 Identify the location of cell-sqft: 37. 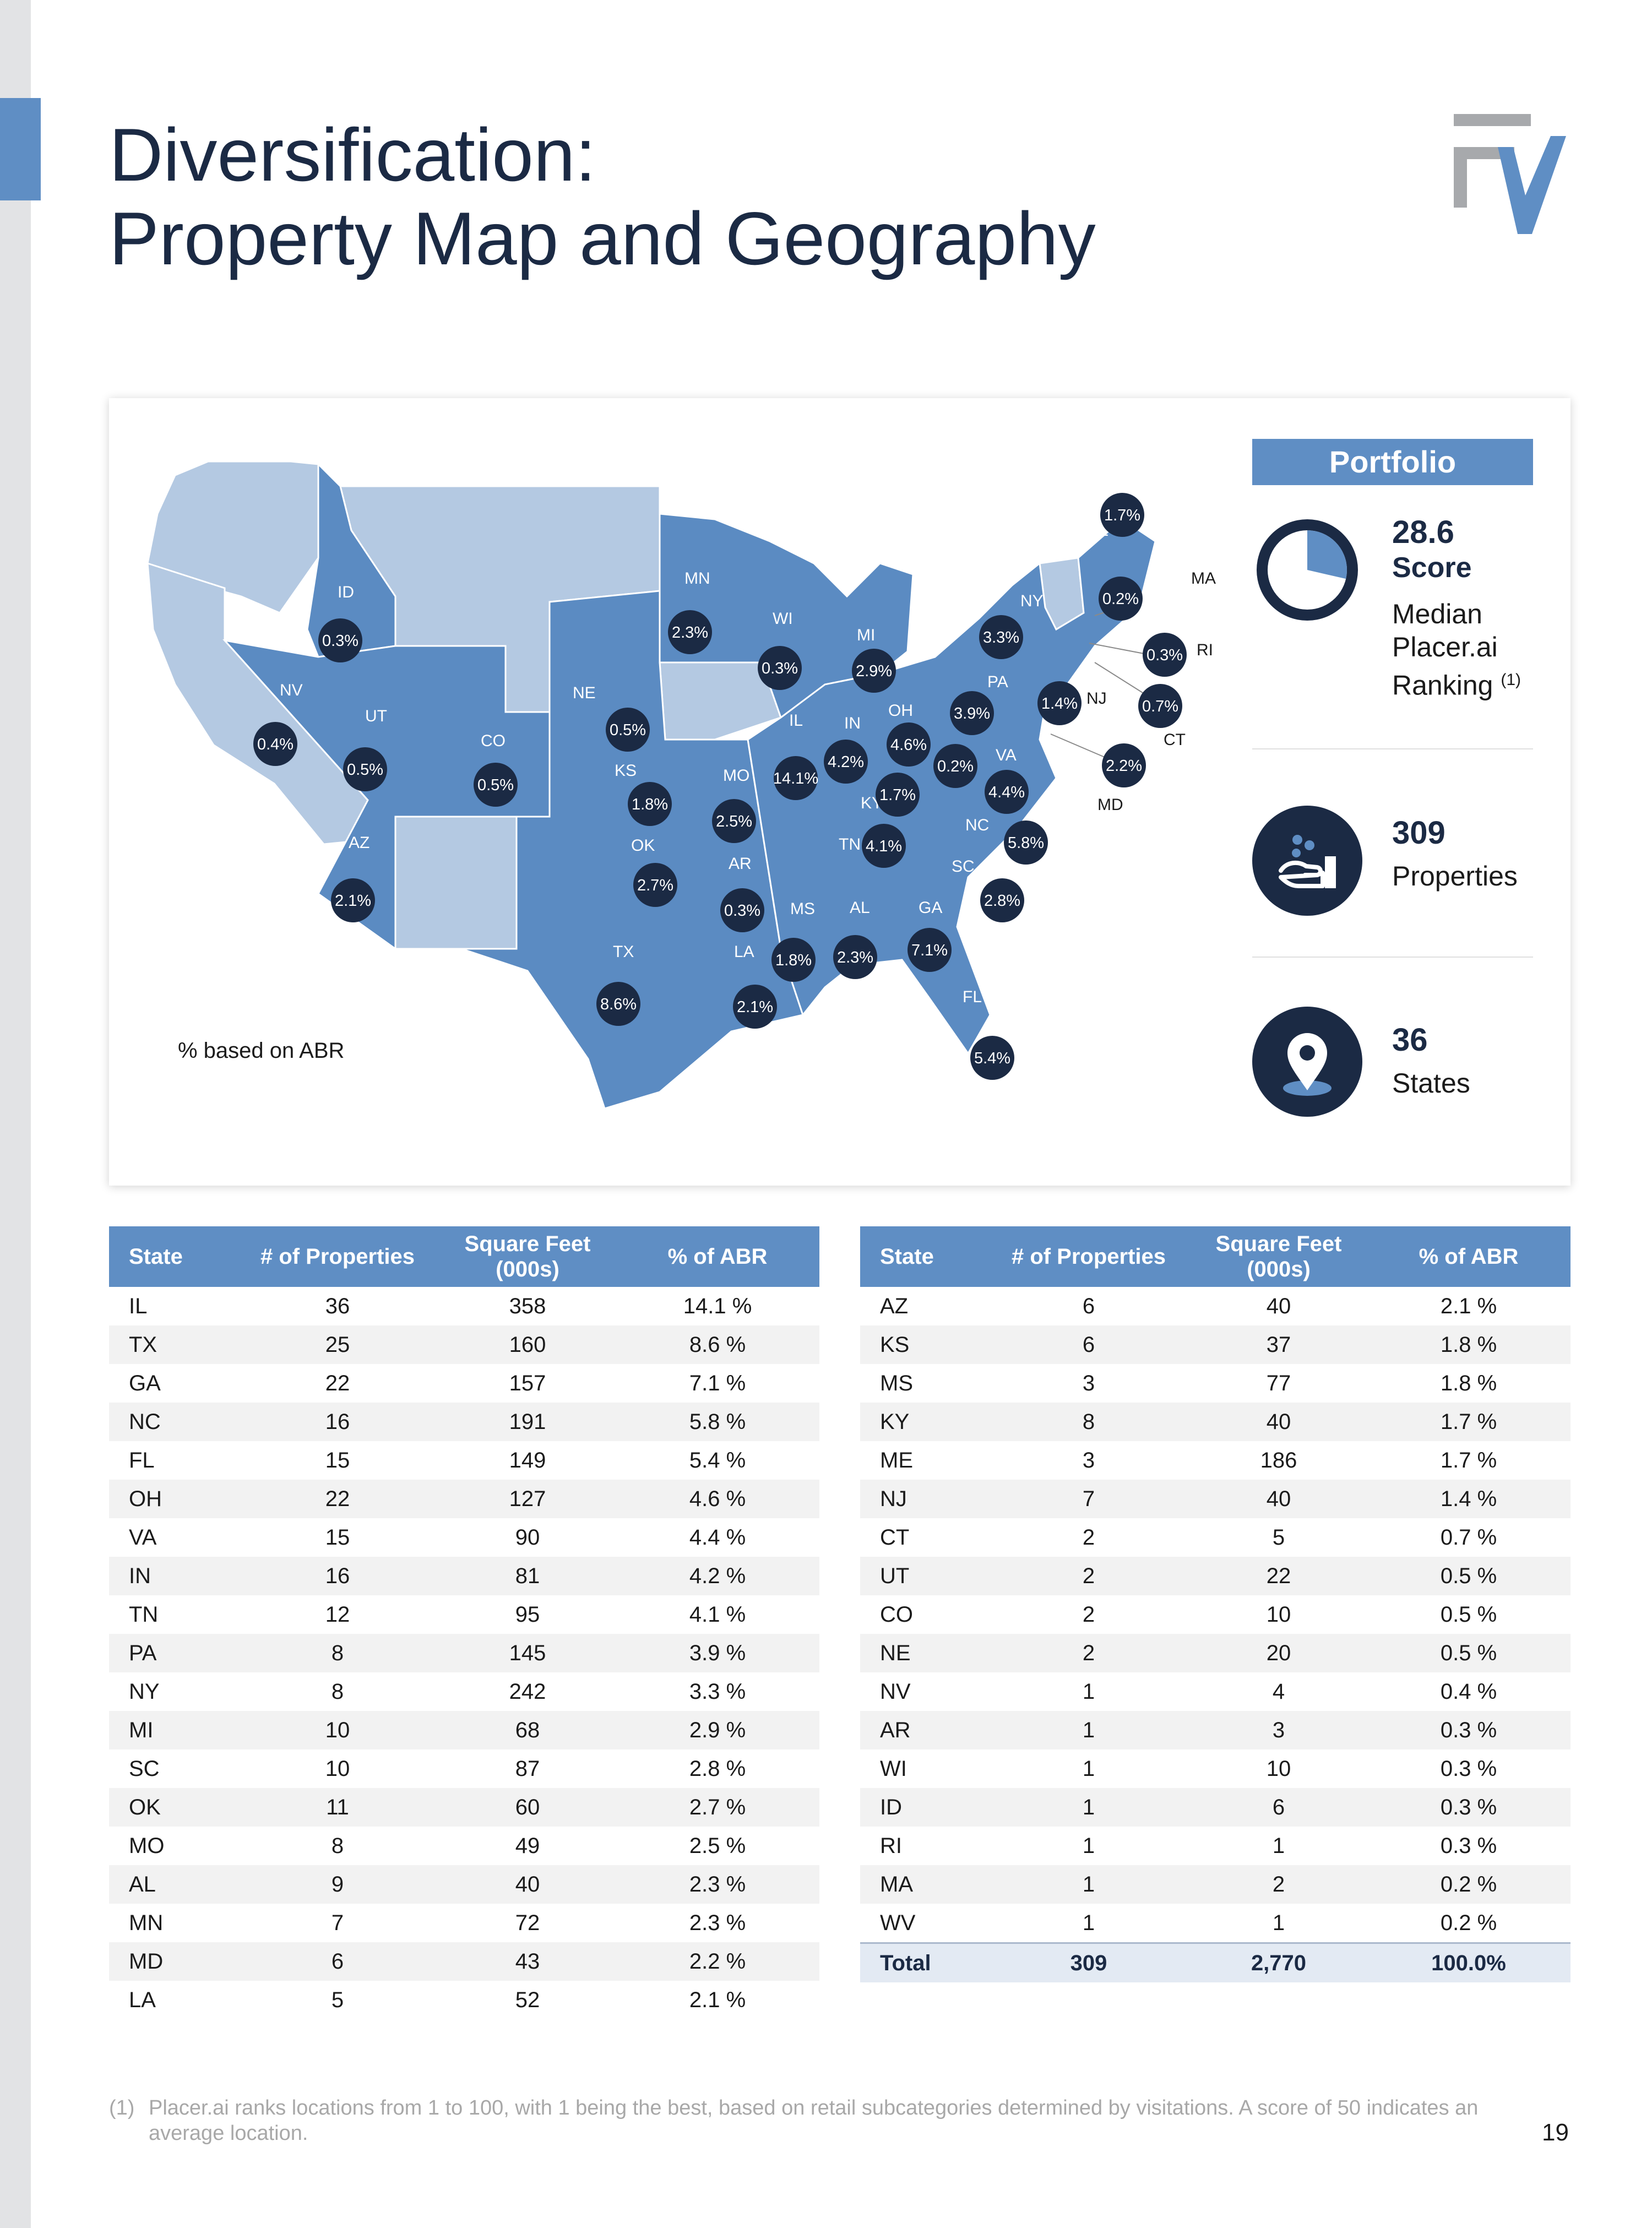
(1279, 1344).